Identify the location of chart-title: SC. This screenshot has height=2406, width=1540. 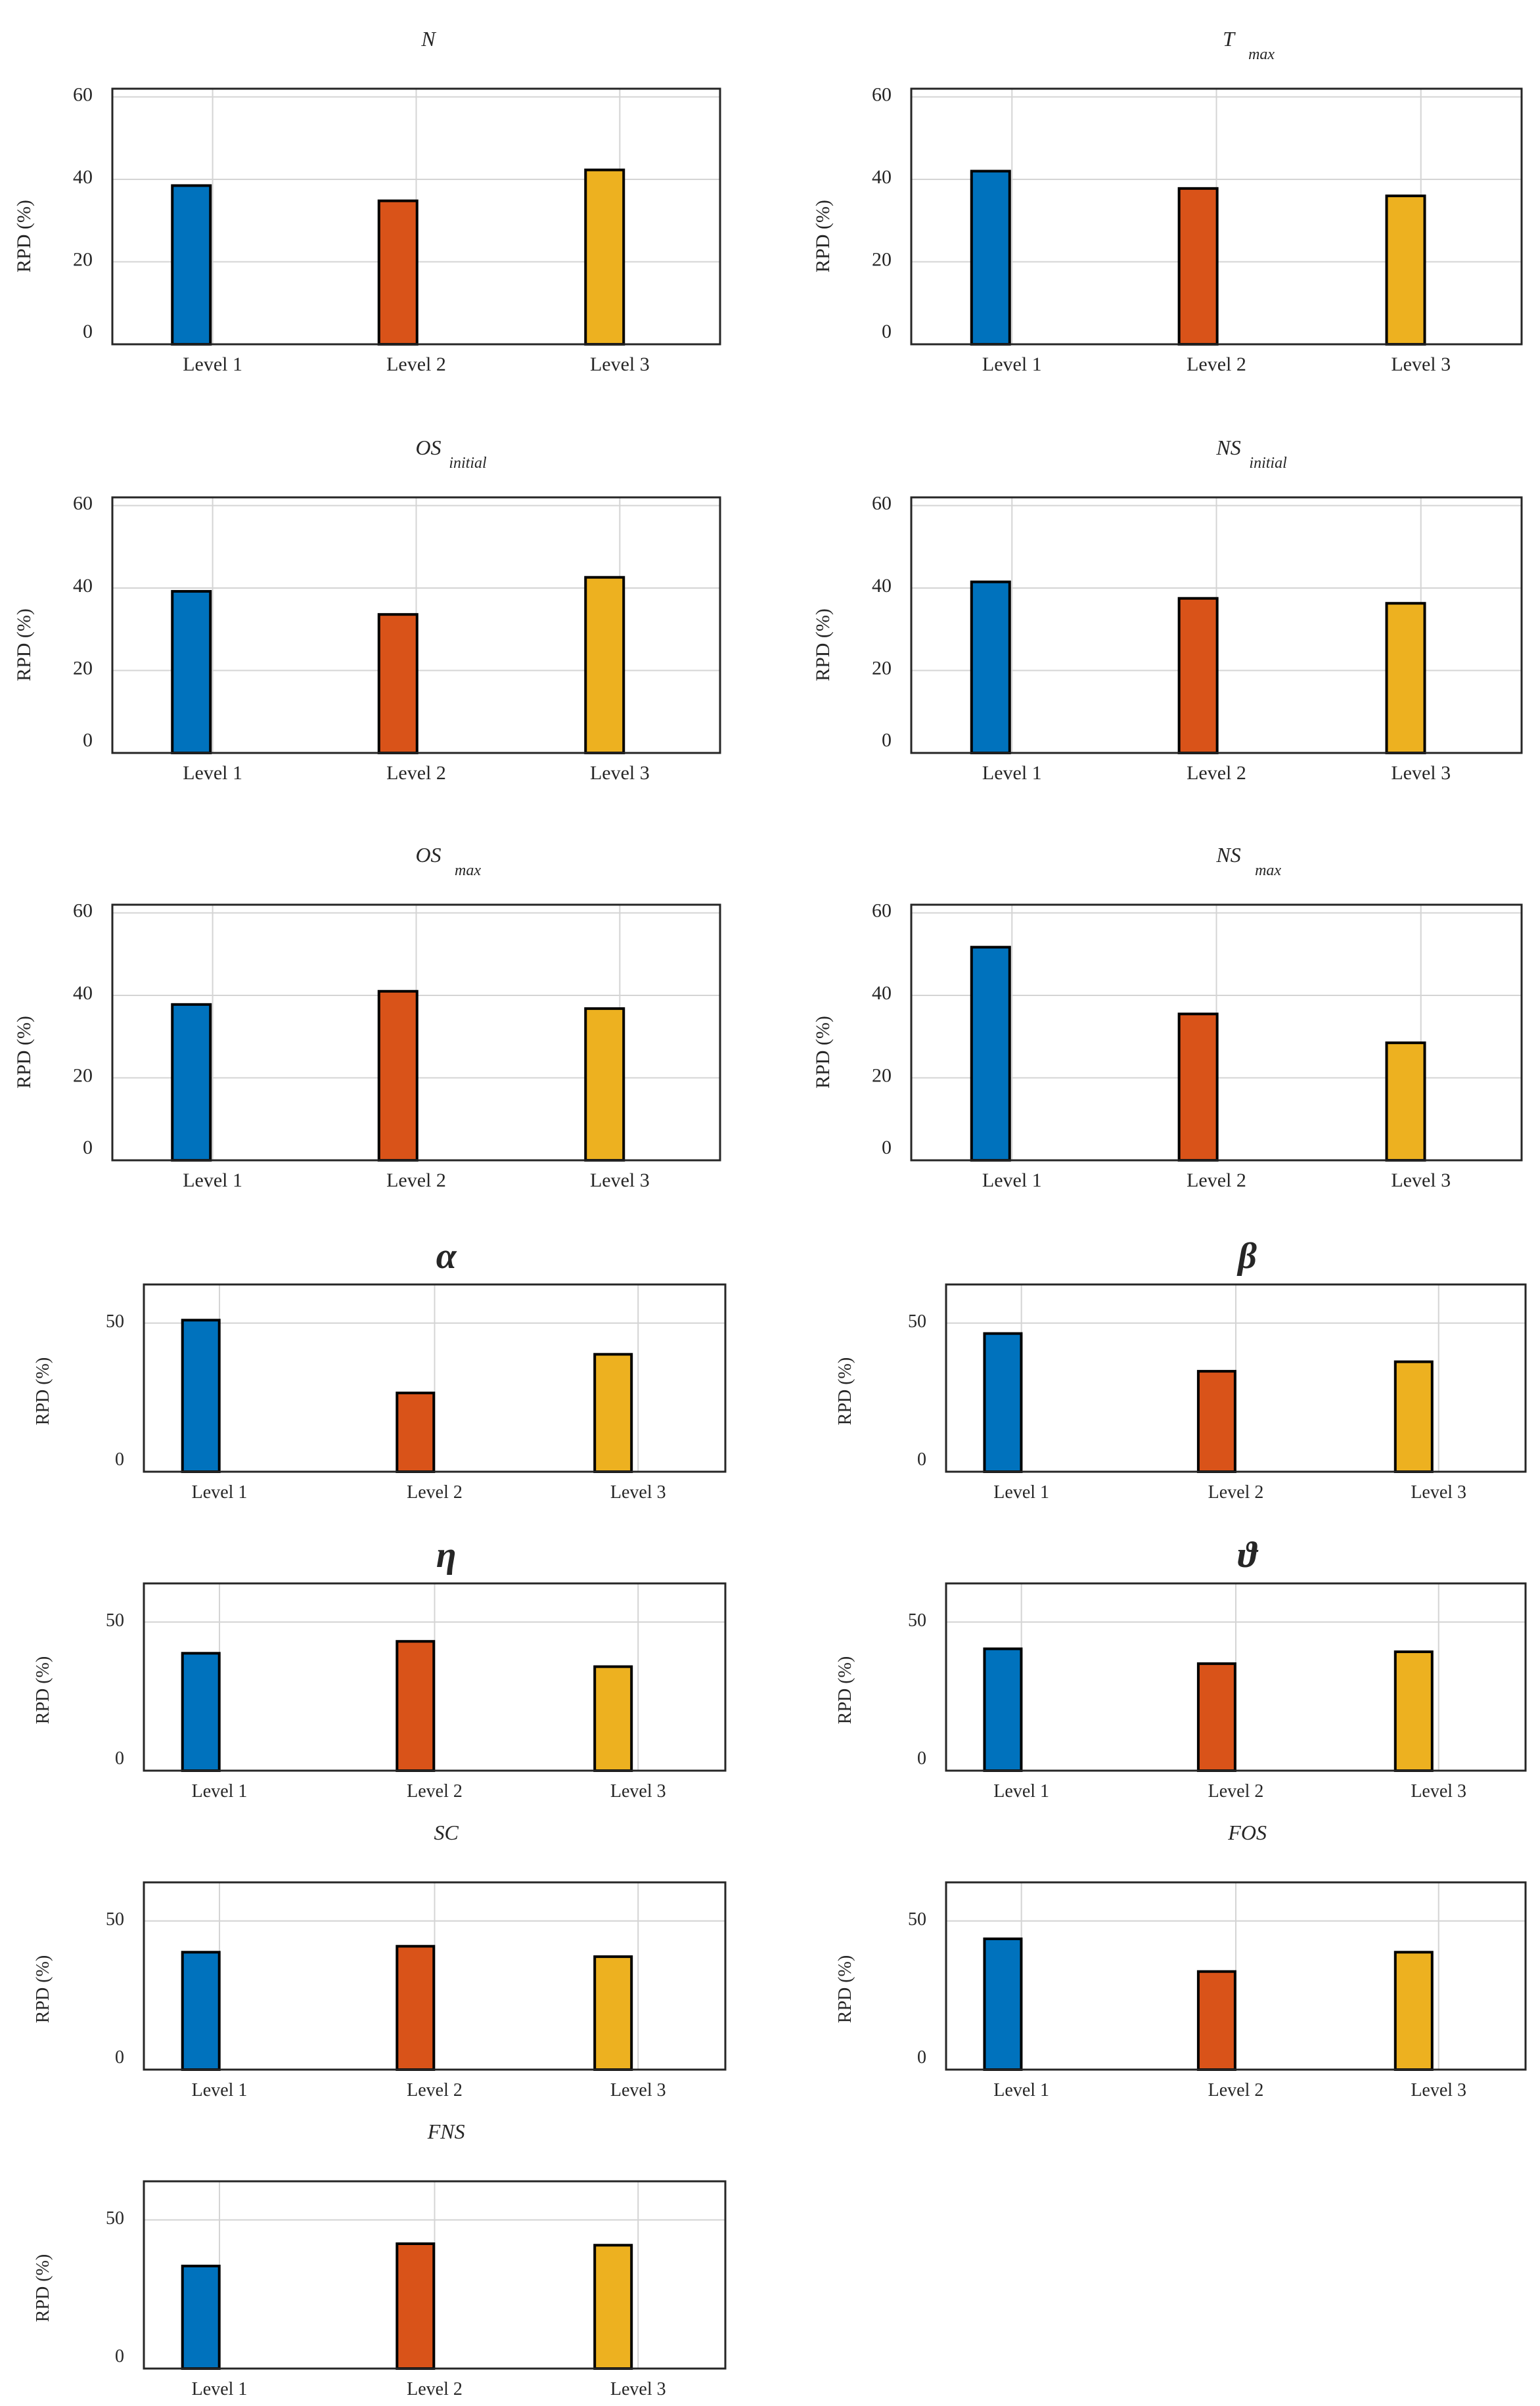
(447, 1832).